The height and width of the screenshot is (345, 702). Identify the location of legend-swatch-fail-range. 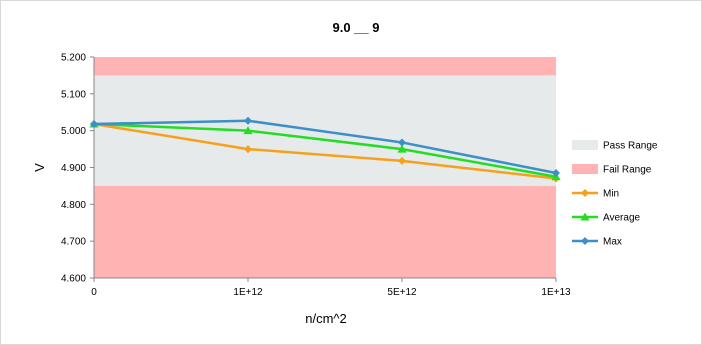
(585, 169).